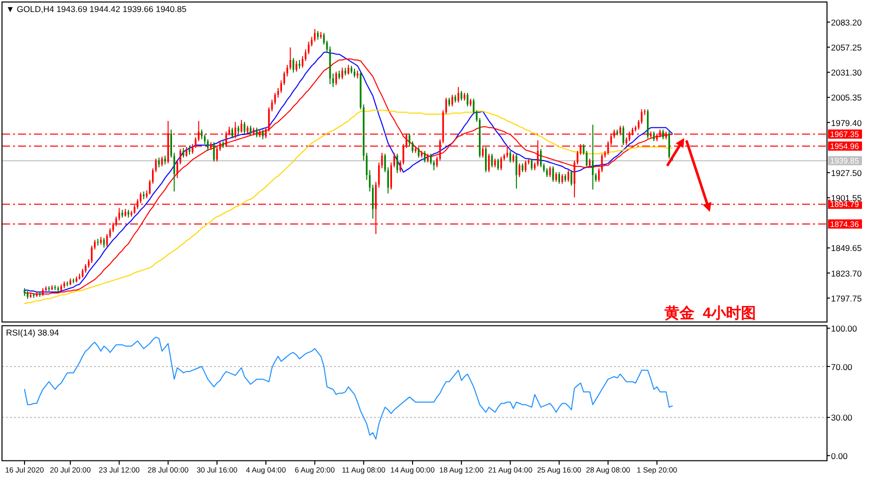 The height and width of the screenshot is (478, 870). What do you see at coordinates (846, 248) in the screenshot?
I see `y-tick-label: 1849.65` at bounding box center [846, 248].